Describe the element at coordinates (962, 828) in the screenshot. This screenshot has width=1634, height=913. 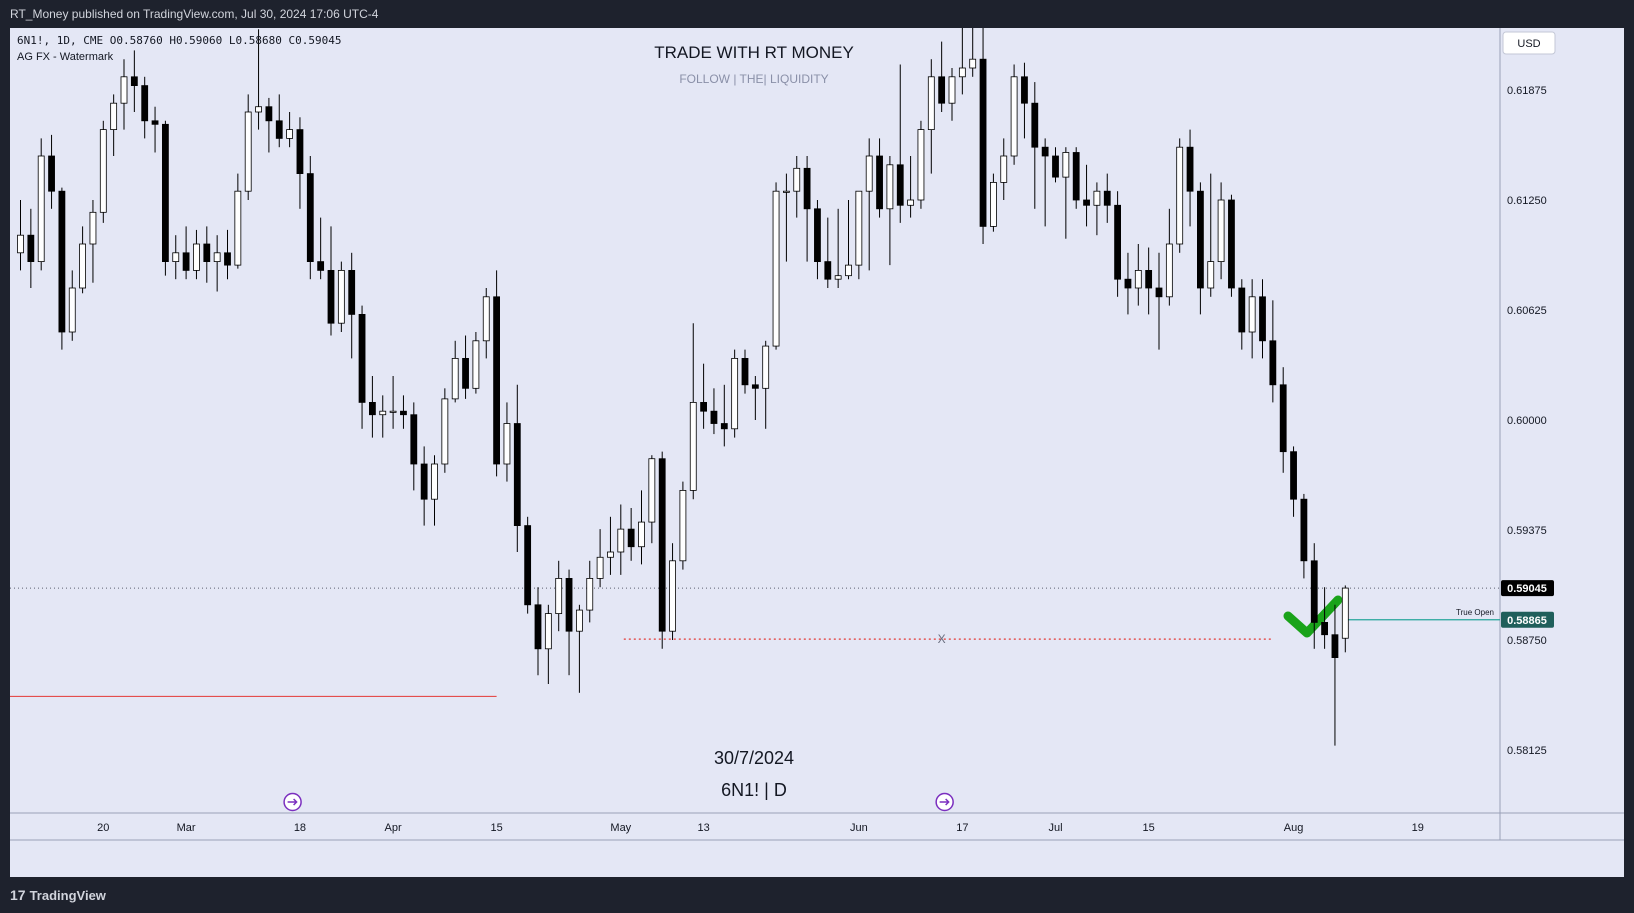
I see `time-tick-label: 17` at that location.